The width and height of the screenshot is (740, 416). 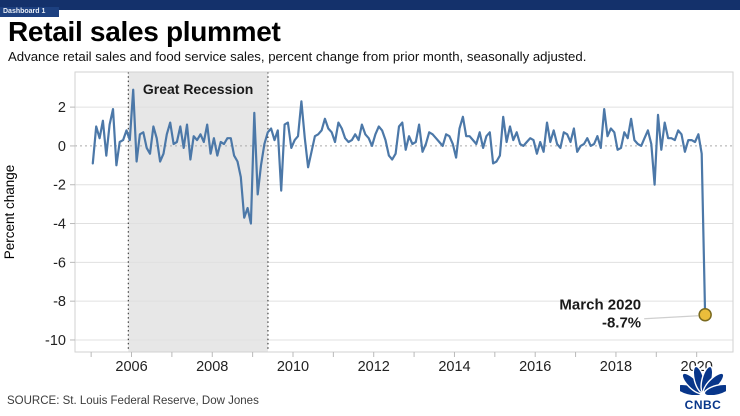 I want to click on window-titlebar: Dashboard 1, so click(x=370, y=8).